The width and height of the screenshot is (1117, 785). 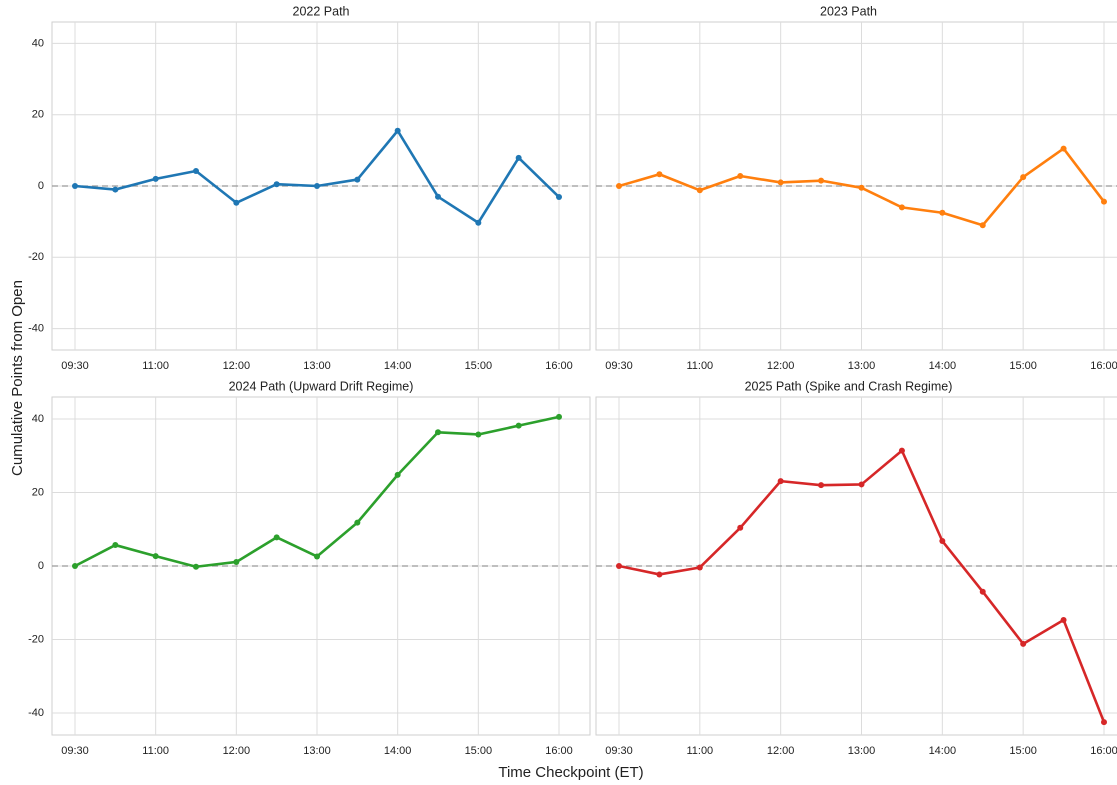 I want to click on x-axis-label: Time Checkpoint (ET), so click(x=570, y=772).